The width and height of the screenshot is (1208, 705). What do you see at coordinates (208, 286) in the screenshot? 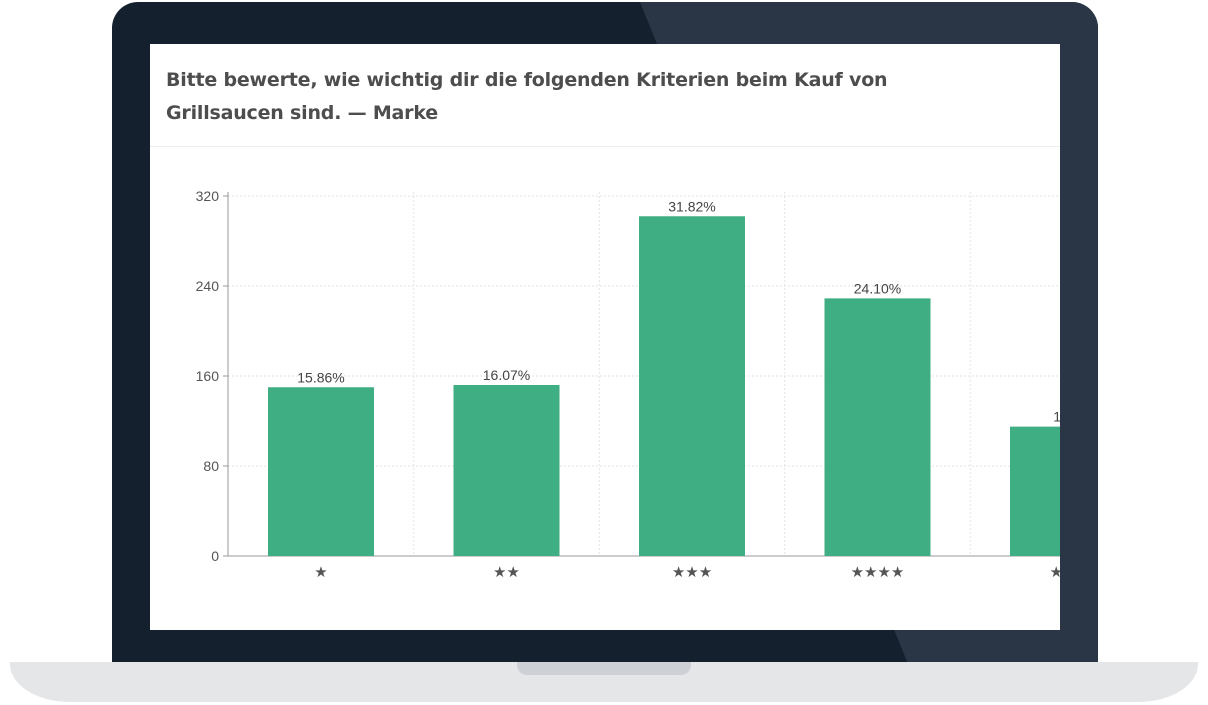
I see `y-tick-label: 240` at bounding box center [208, 286].